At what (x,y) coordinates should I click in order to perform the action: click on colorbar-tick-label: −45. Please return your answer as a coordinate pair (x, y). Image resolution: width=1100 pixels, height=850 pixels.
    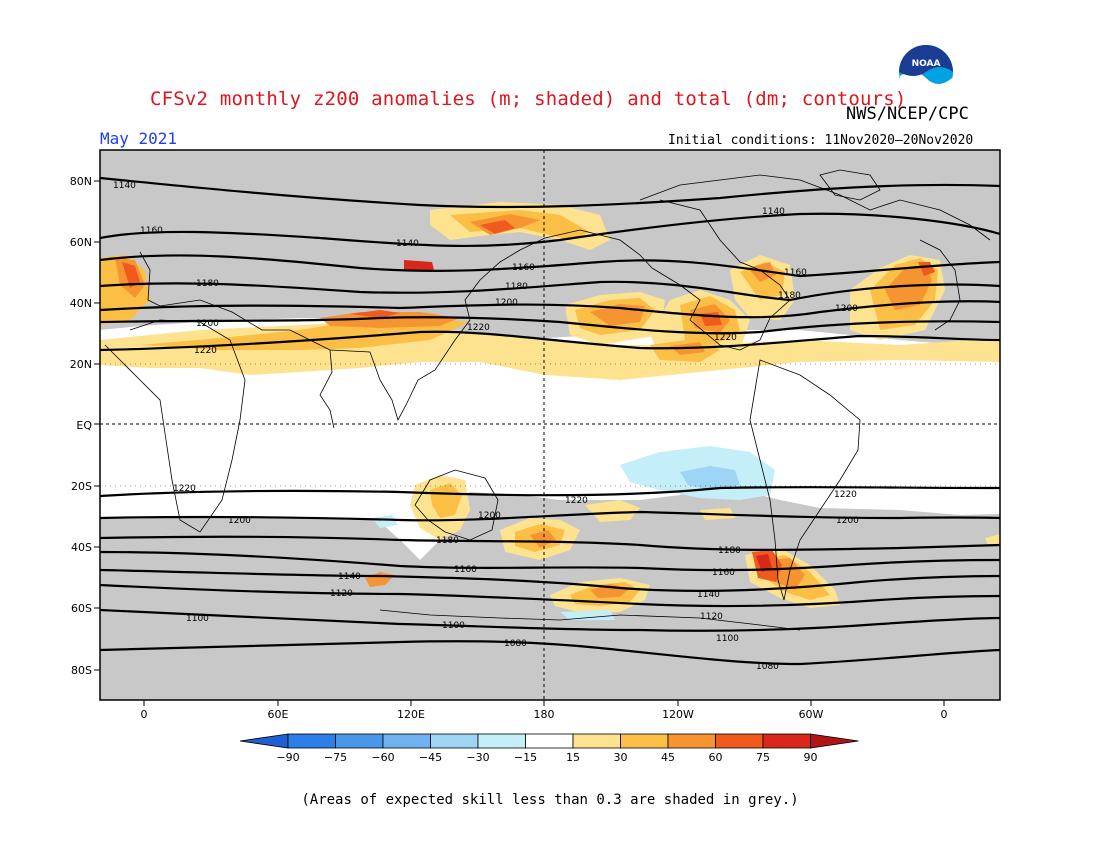
    Looking at the image, I should click on (430, 757).